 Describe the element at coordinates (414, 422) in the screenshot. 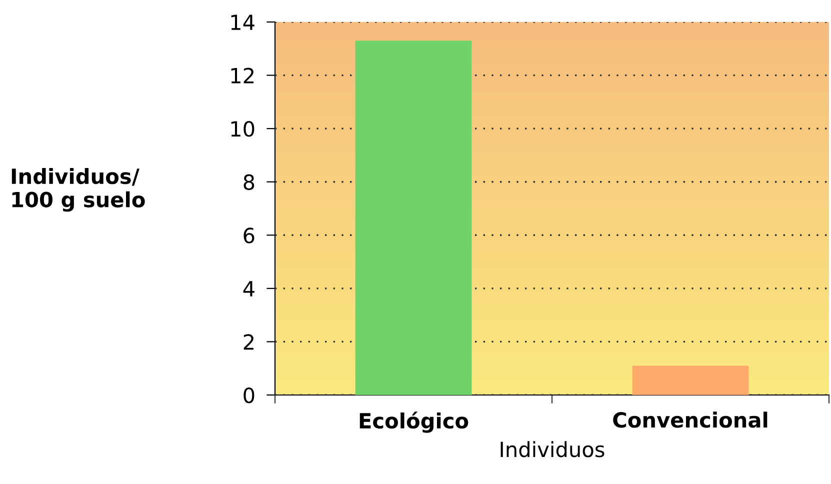

I see `x-tick-label: Ecológico` at that location.